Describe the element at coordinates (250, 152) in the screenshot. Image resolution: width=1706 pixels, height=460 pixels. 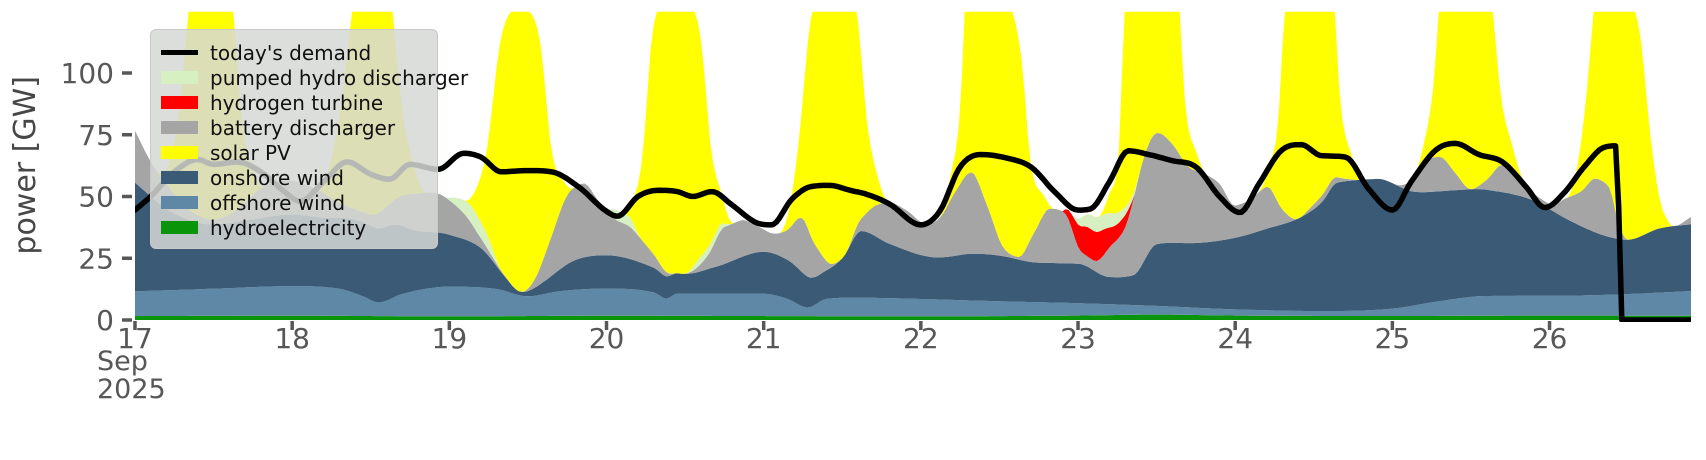
I see `legend-label: solar PV` at that location.